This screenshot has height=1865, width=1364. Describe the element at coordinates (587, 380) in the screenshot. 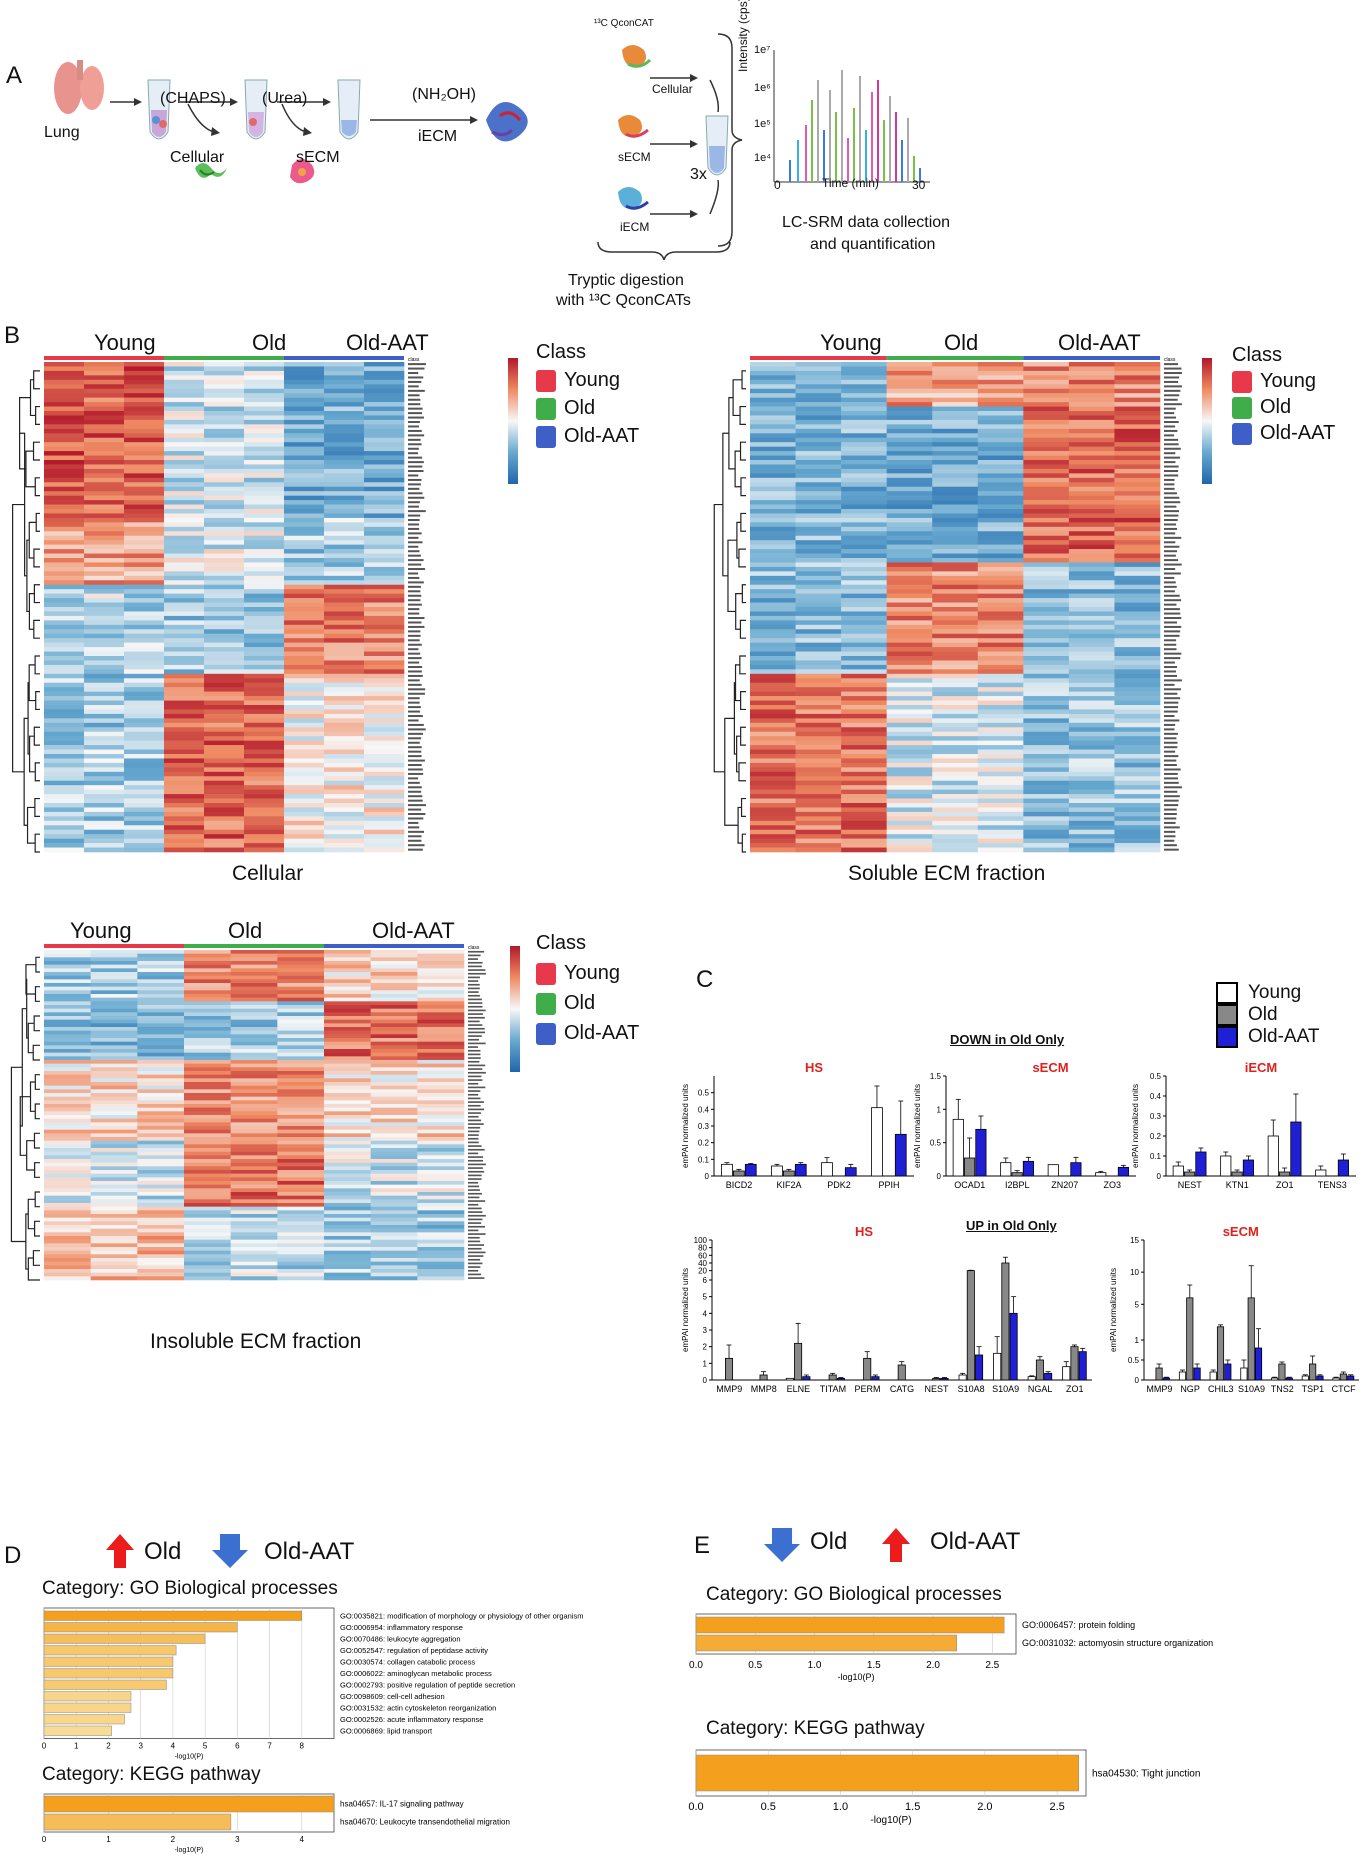

I see `hm1-legend-young: Young` at that location.